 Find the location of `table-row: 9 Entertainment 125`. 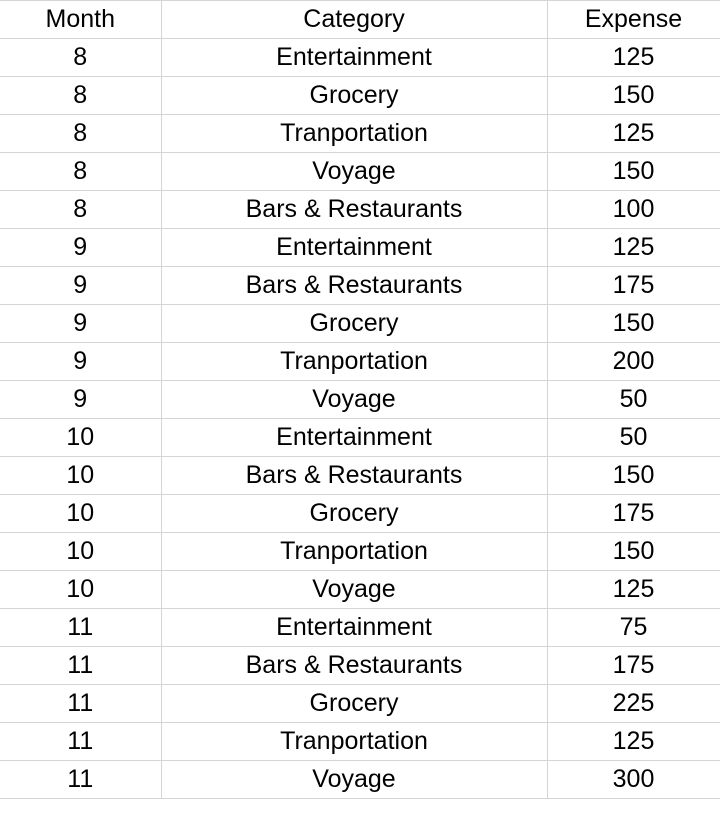

table-row: 9 Entertainment 125 is located at coordinates (360, 247).